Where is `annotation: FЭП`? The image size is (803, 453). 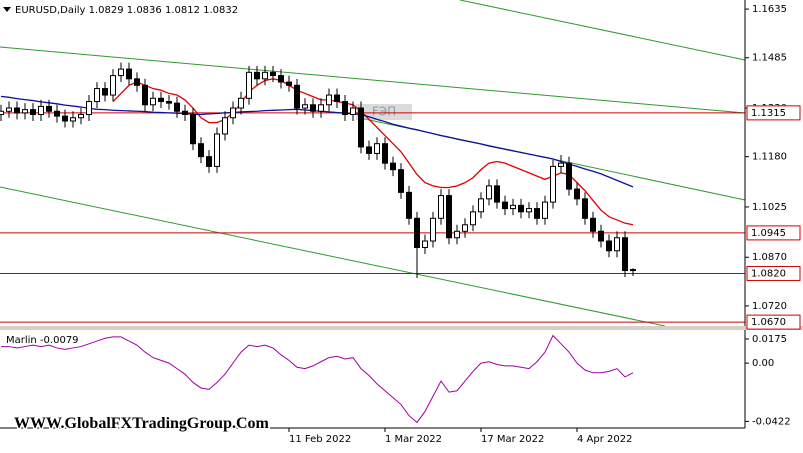 annotation: FЭП is located at coordinates (384, 112).